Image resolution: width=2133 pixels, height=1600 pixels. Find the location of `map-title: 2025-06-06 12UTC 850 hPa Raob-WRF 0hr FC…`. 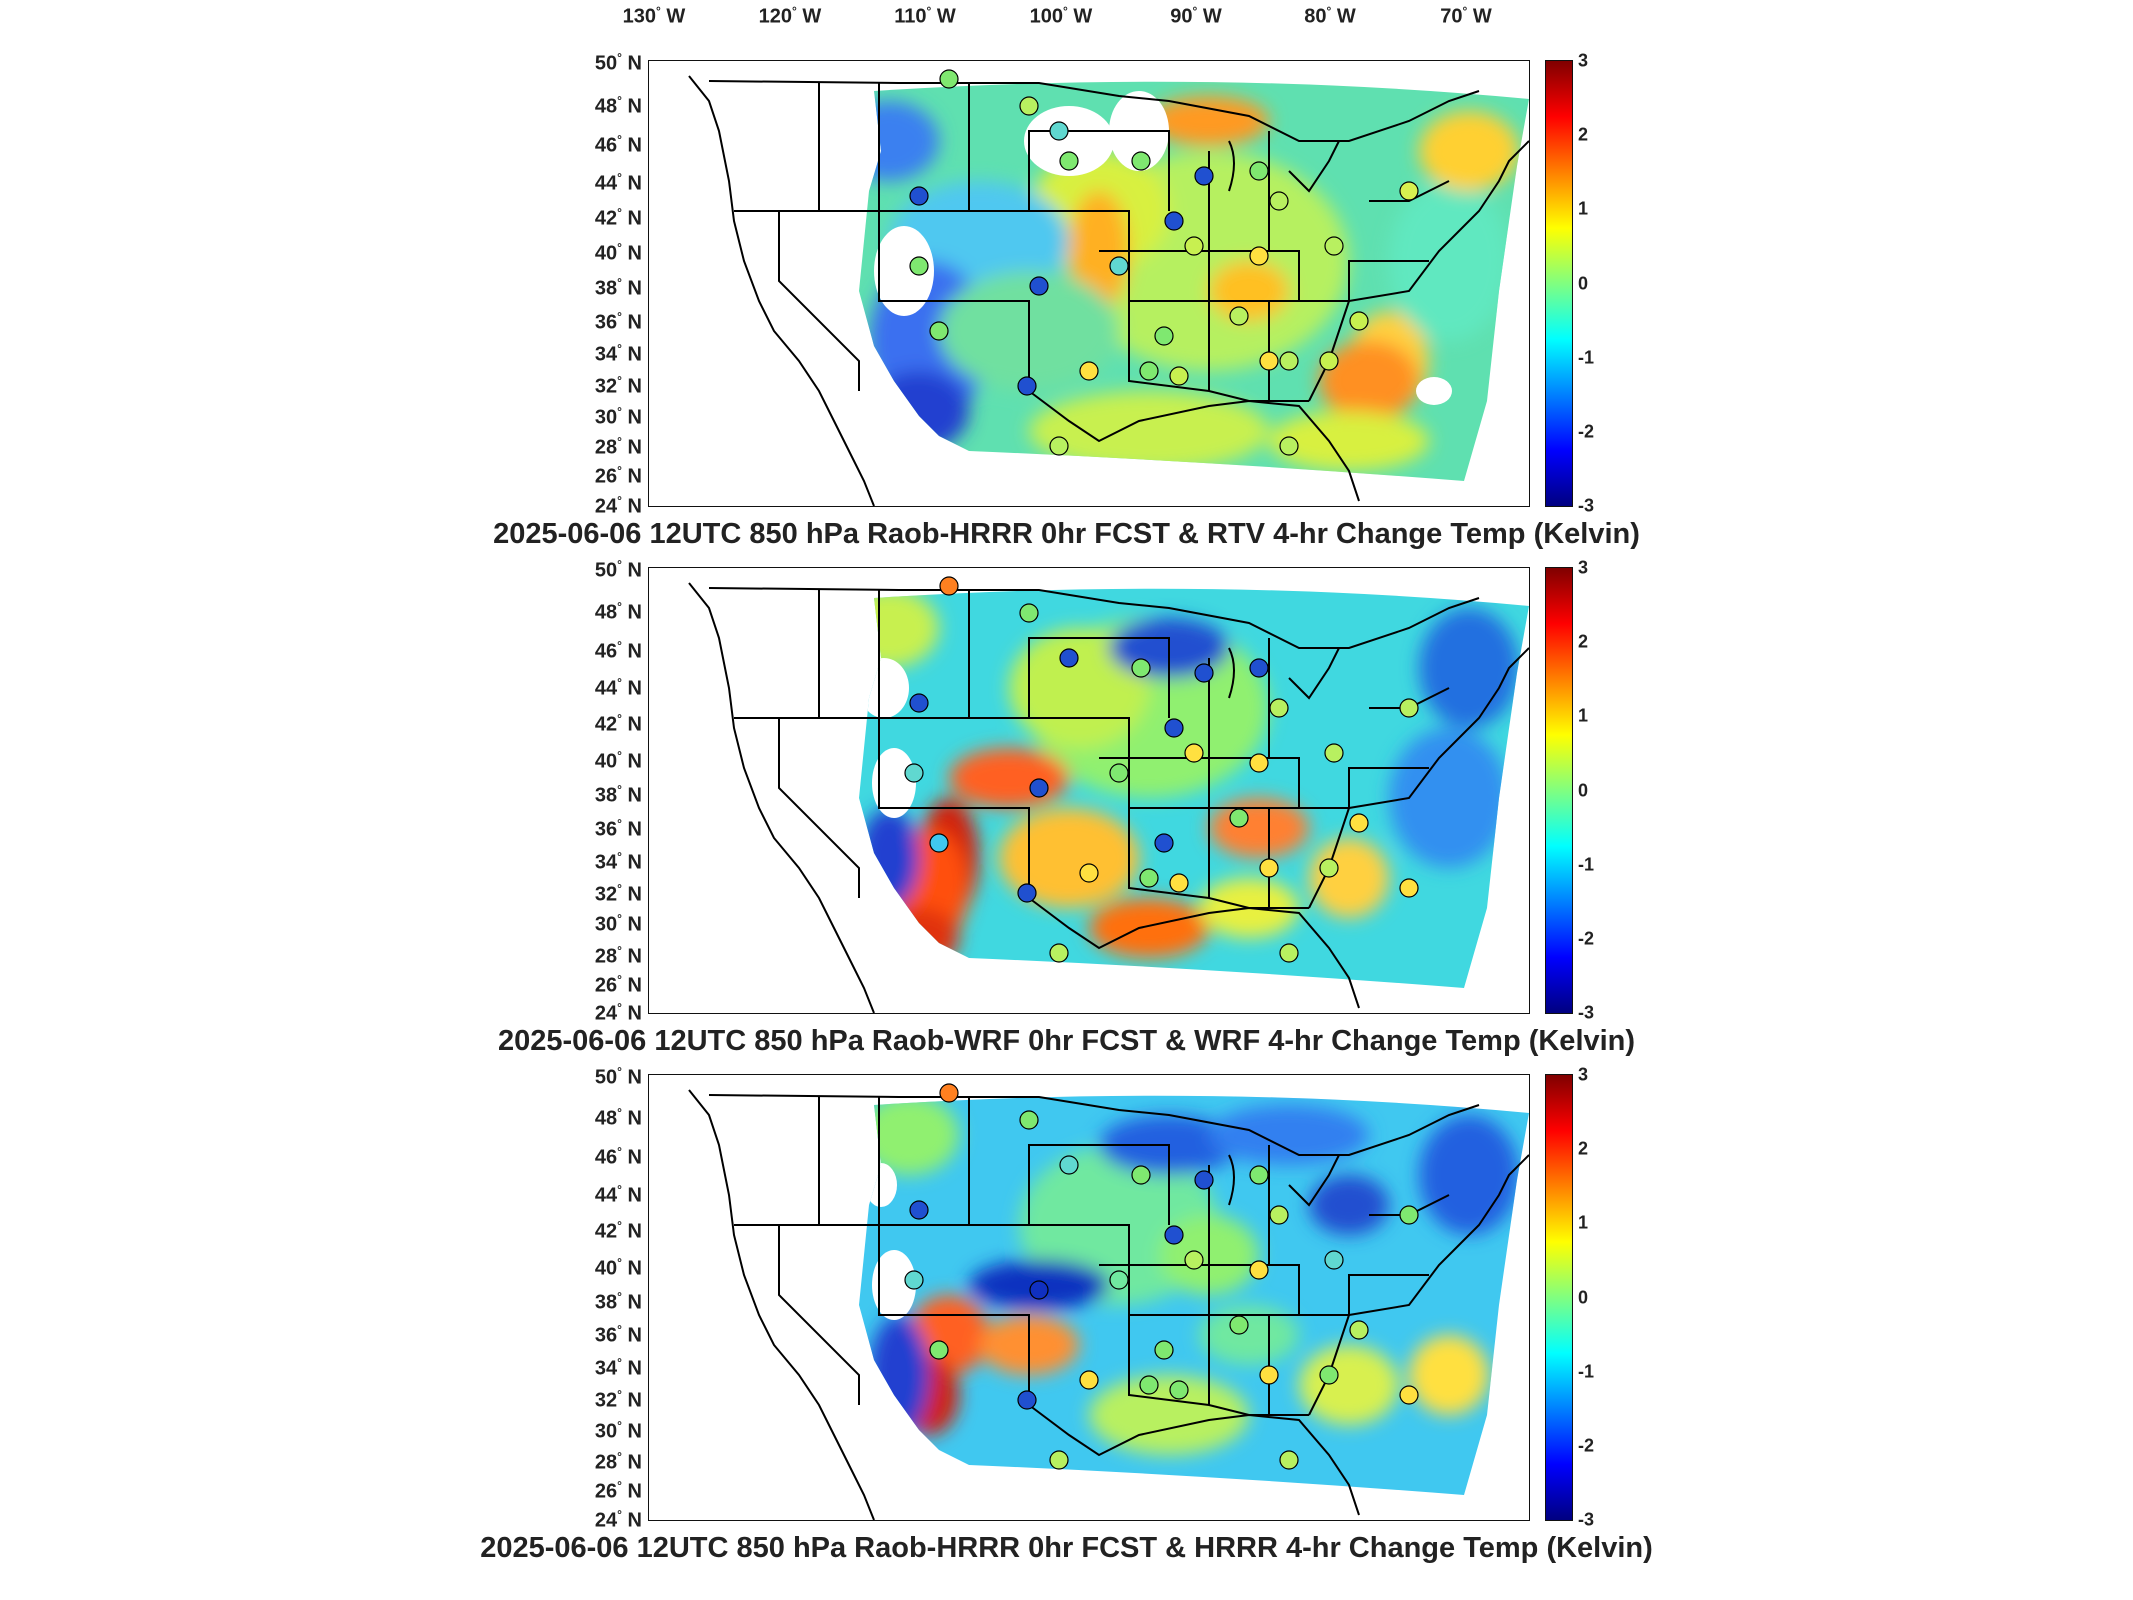

map-title: 2025-06-06 12UTC 850 hPa Raob-WRF 0hr FC… is located at coordinates (1066, 1041).